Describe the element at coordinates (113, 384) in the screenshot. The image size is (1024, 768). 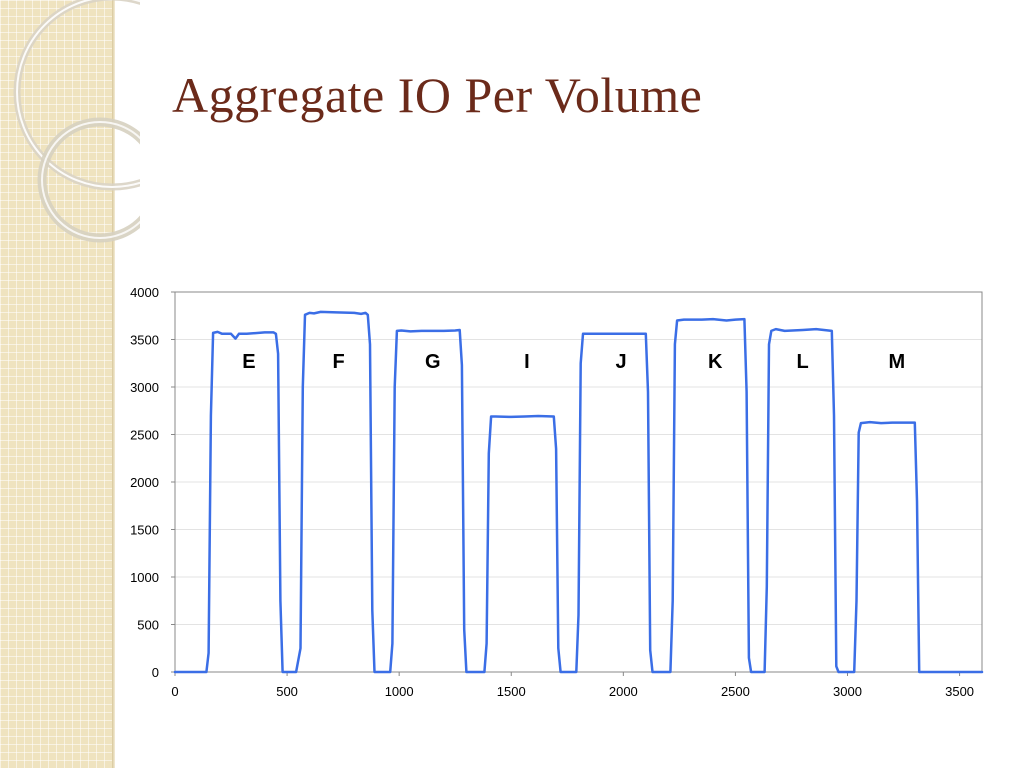
I see `side-panel-edge` at that location.